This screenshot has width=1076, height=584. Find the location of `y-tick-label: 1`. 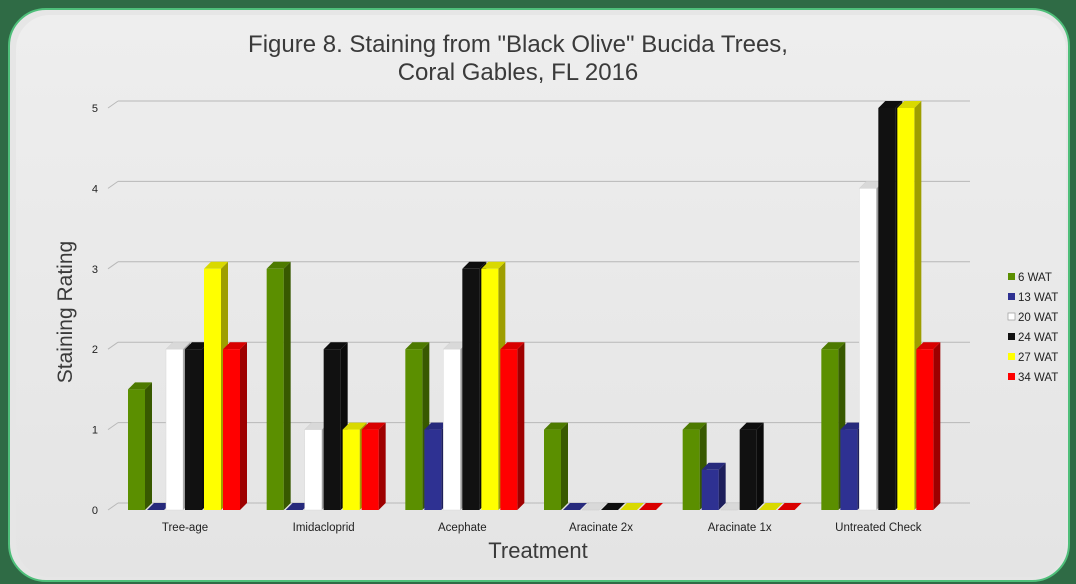

y-tick-label: 1 is located at coordinates (95, 431).